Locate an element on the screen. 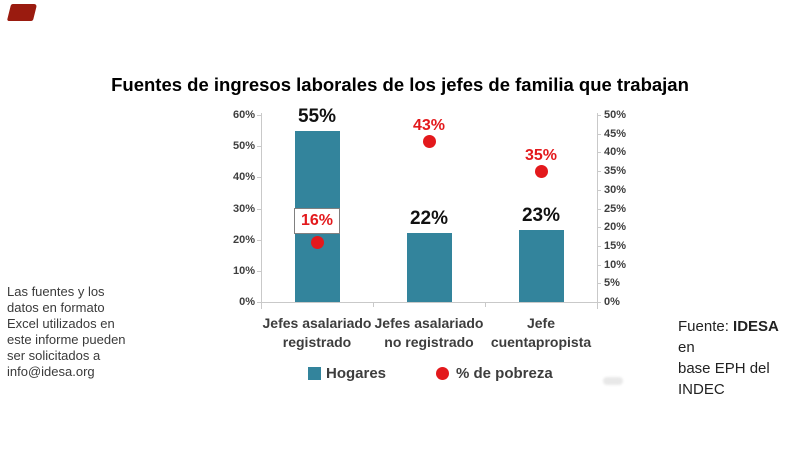 The width and height of the screenshot is (800, 454). smudge-artifact is located at coordinates (613, 381).